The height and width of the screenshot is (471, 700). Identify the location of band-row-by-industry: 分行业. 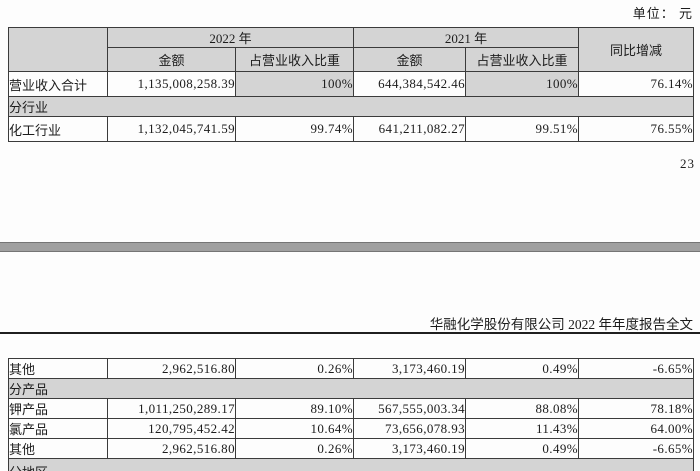
(351, 106).